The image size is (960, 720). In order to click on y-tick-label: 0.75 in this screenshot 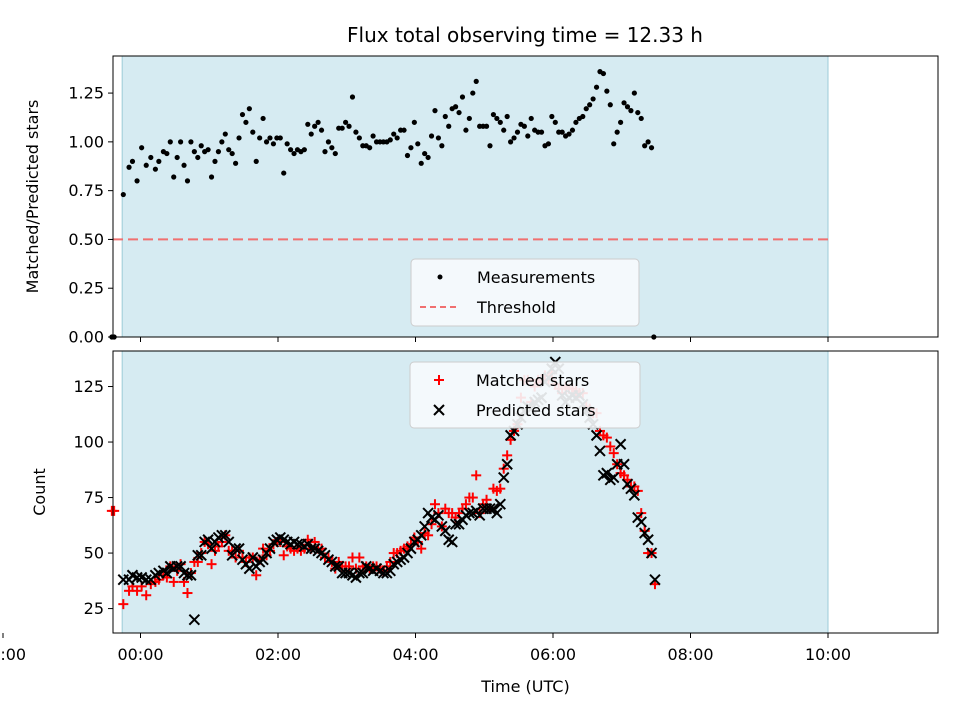, I will do `click(86, 190)`.